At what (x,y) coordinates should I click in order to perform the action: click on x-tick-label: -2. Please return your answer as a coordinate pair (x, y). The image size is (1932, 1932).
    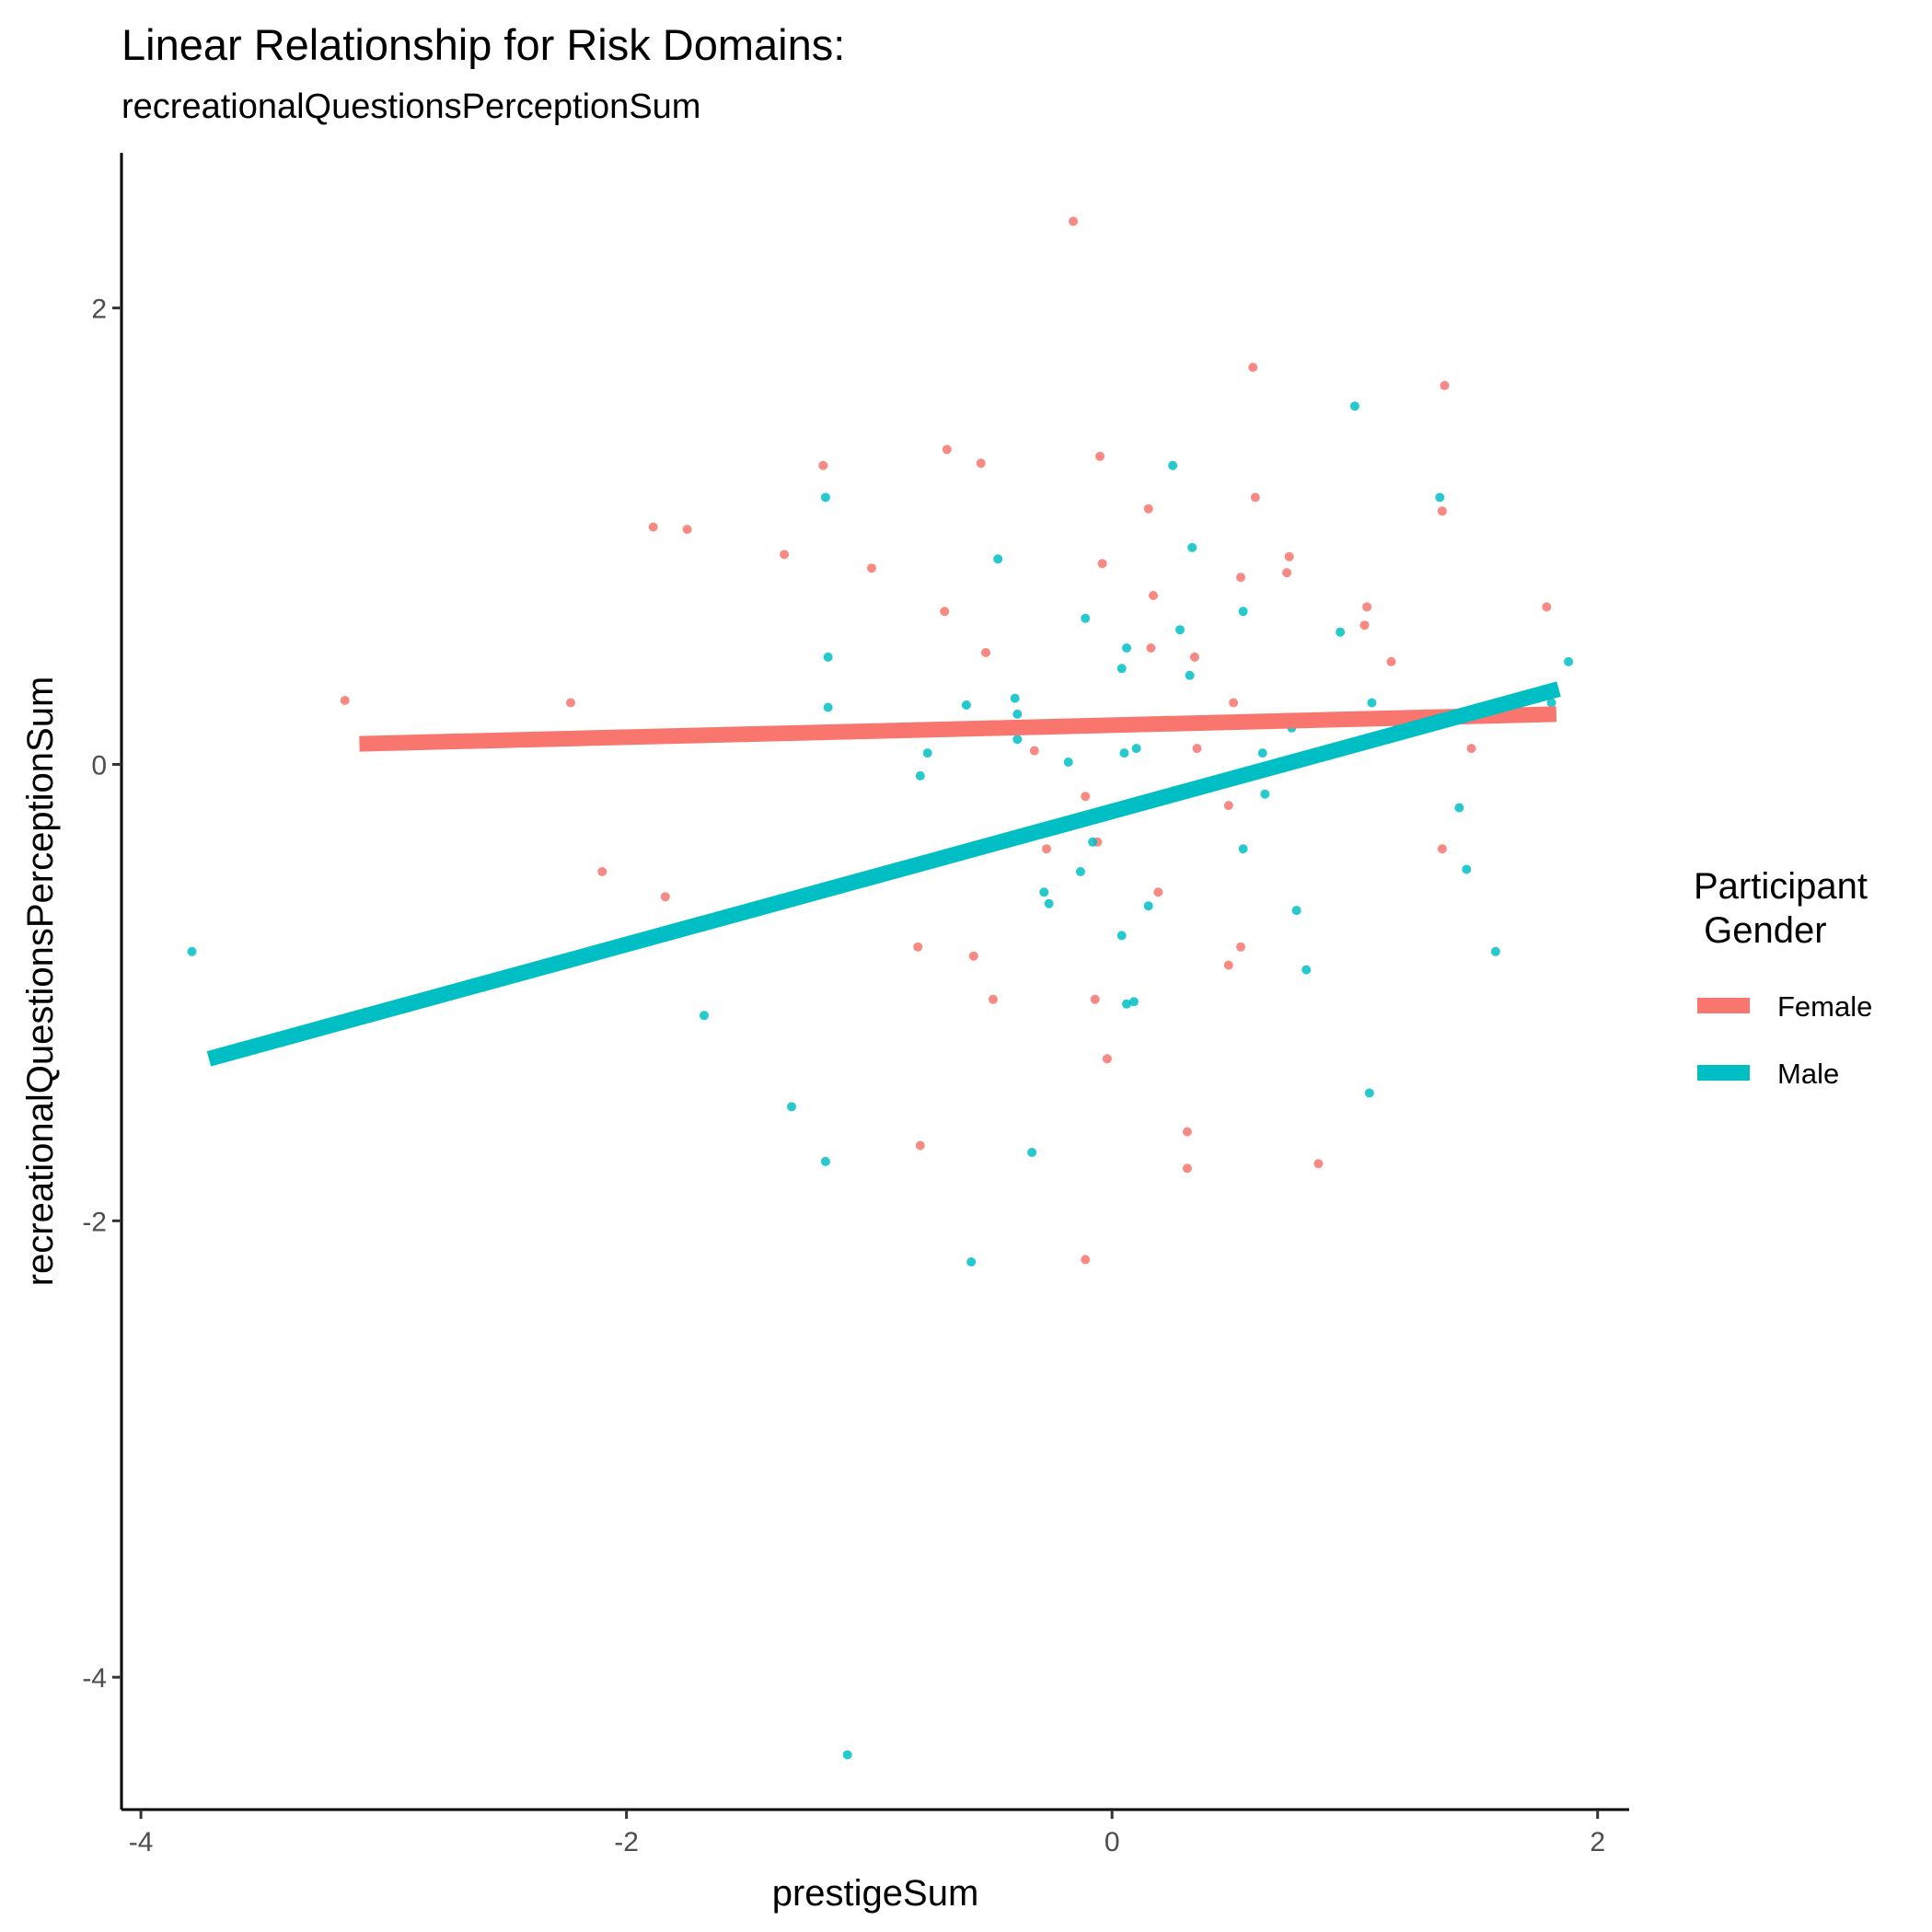
    Looking at the image, I should click on (627, 1842).